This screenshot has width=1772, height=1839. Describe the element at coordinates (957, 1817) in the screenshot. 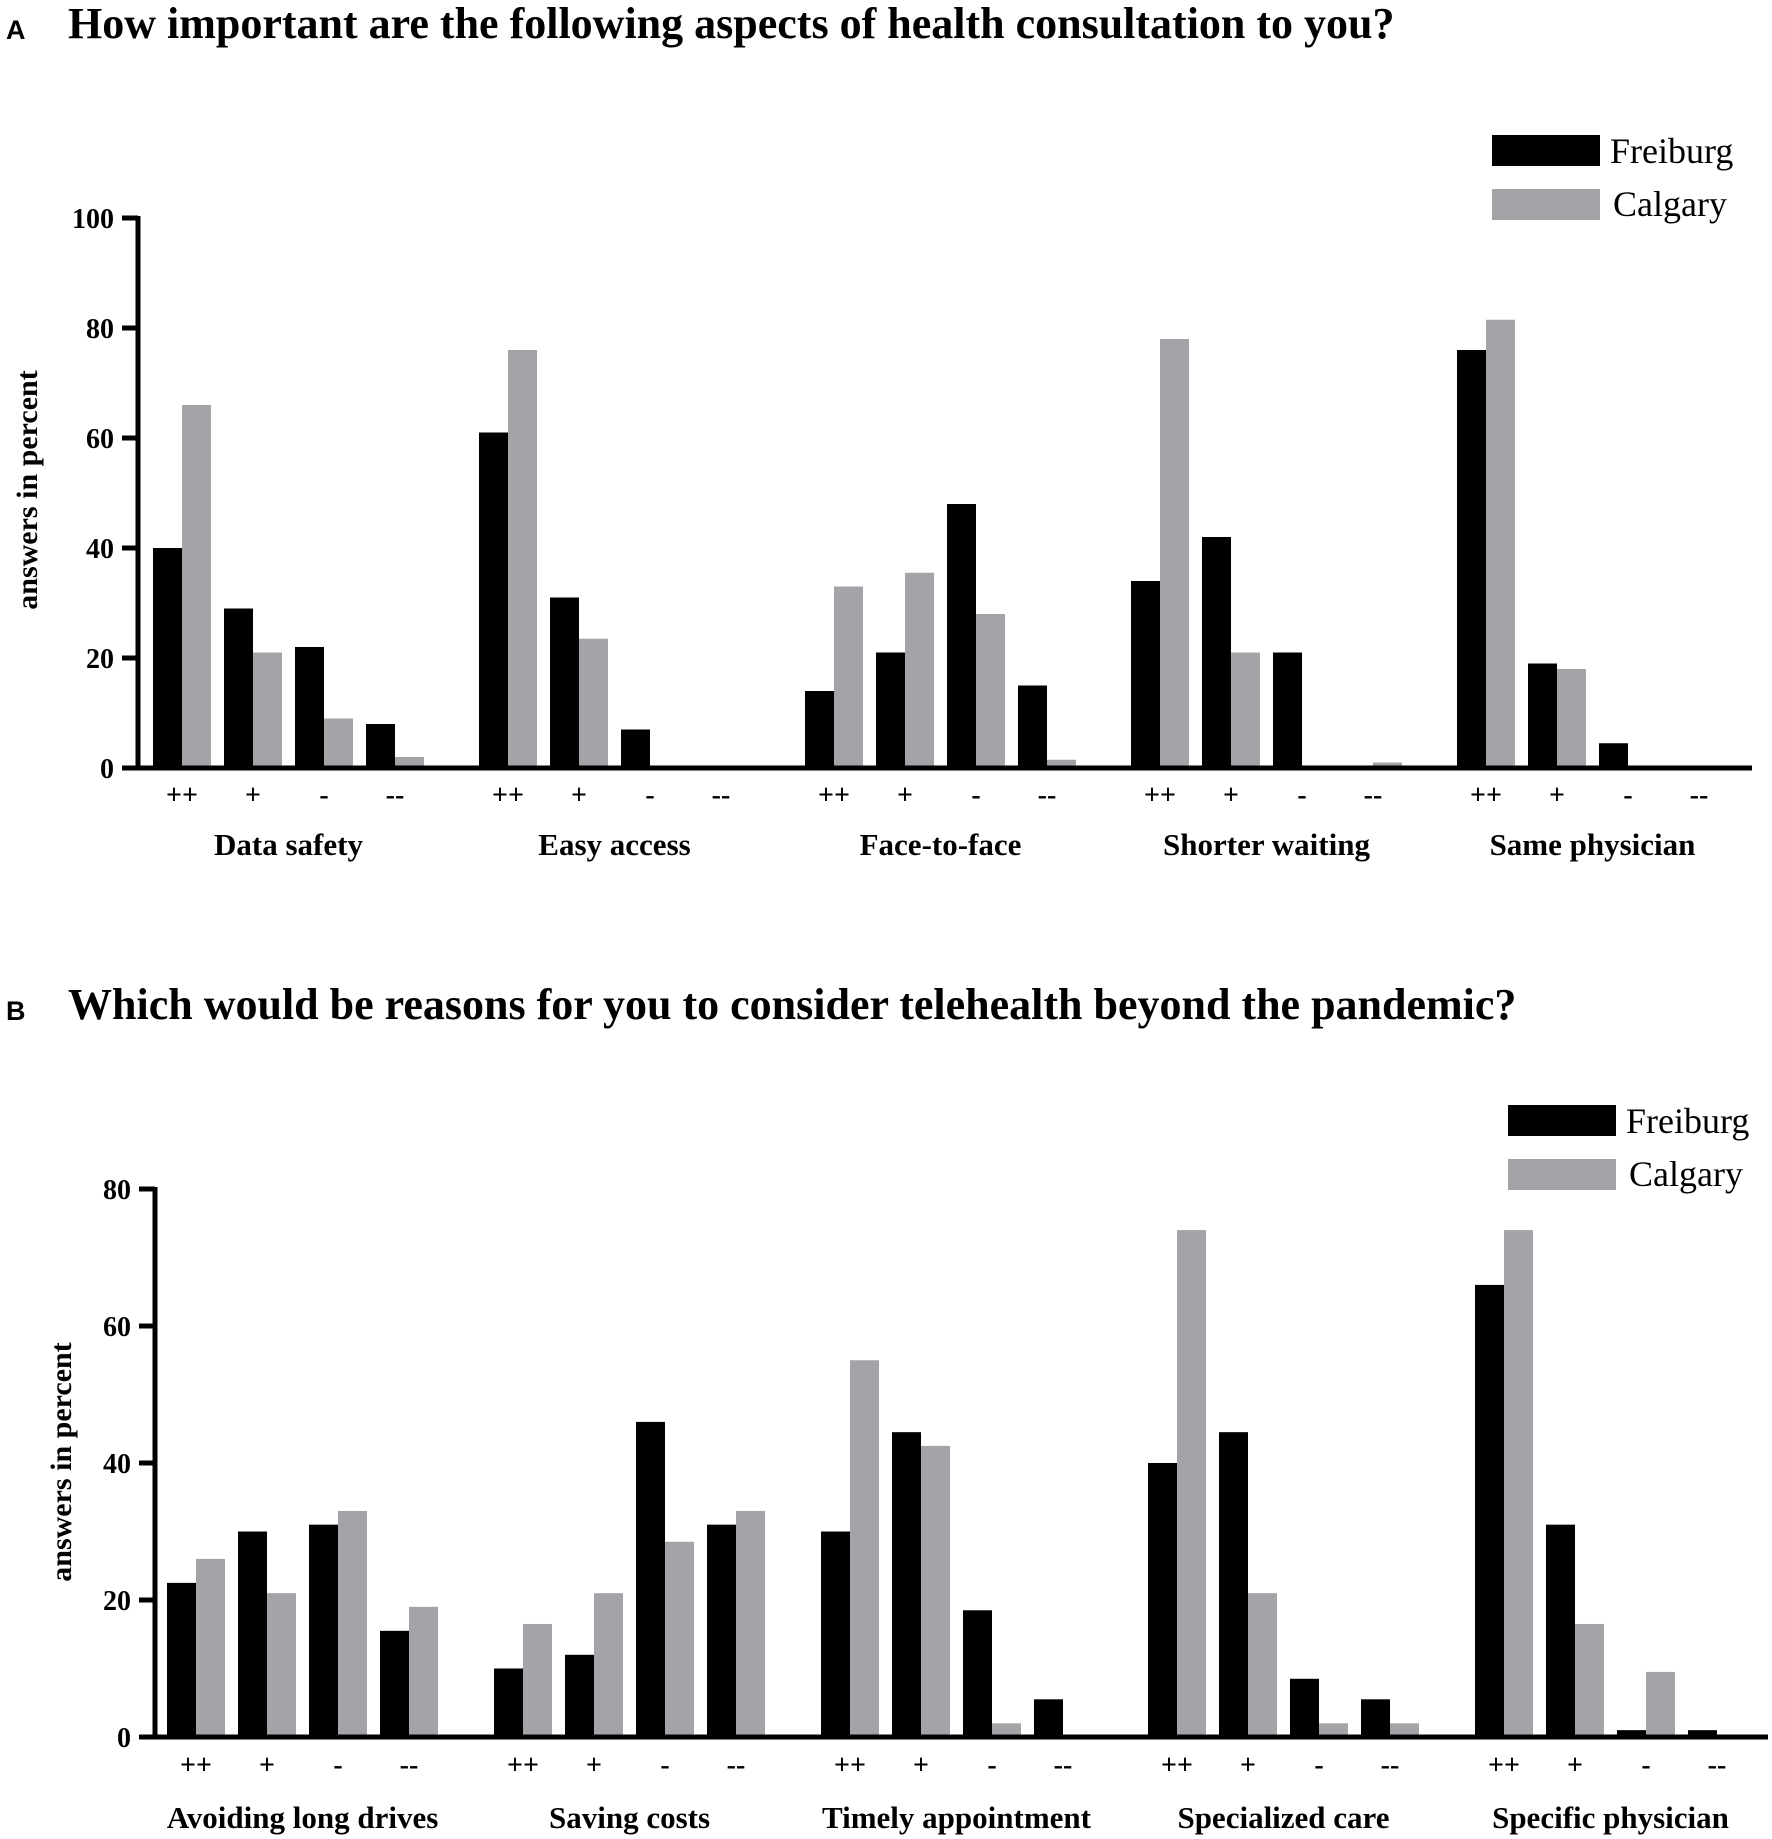

I see `x-group-label: Timely appointment` at that location.